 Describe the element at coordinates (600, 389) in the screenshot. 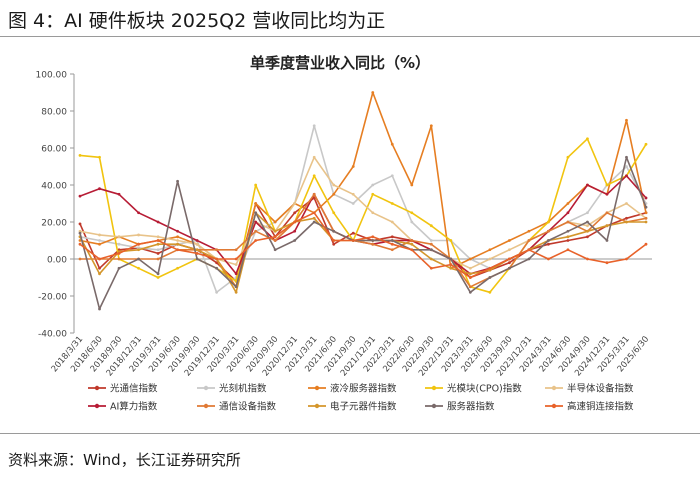

I see `legend-label: 半导体设备指数` at that location.